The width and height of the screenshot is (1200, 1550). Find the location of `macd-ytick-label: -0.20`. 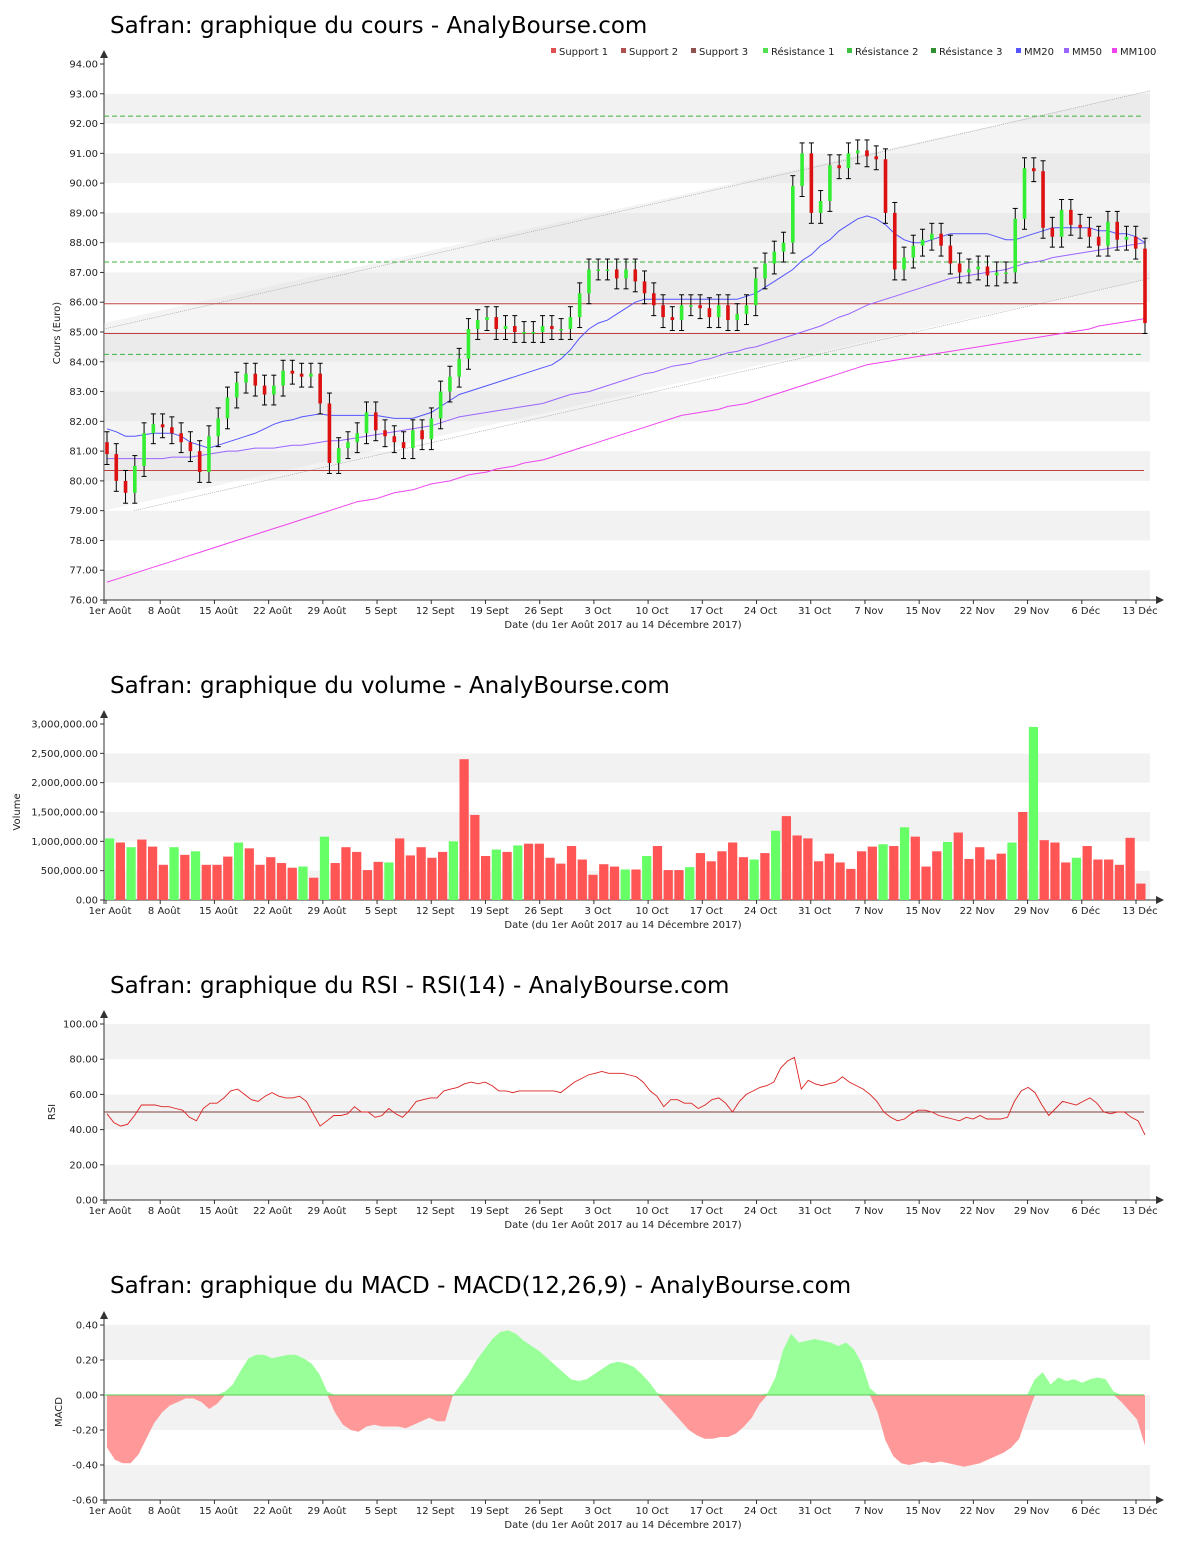

macd-ytick-label: -0.20 is located at coordinates (85, 1431).